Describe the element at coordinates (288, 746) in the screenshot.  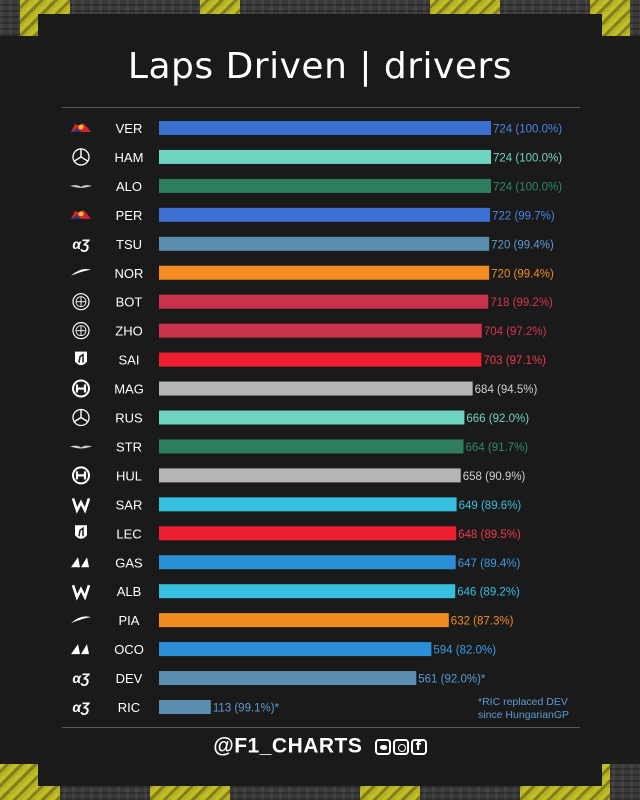
I see `twitter-handle: @F1_CHARTS` at that location.